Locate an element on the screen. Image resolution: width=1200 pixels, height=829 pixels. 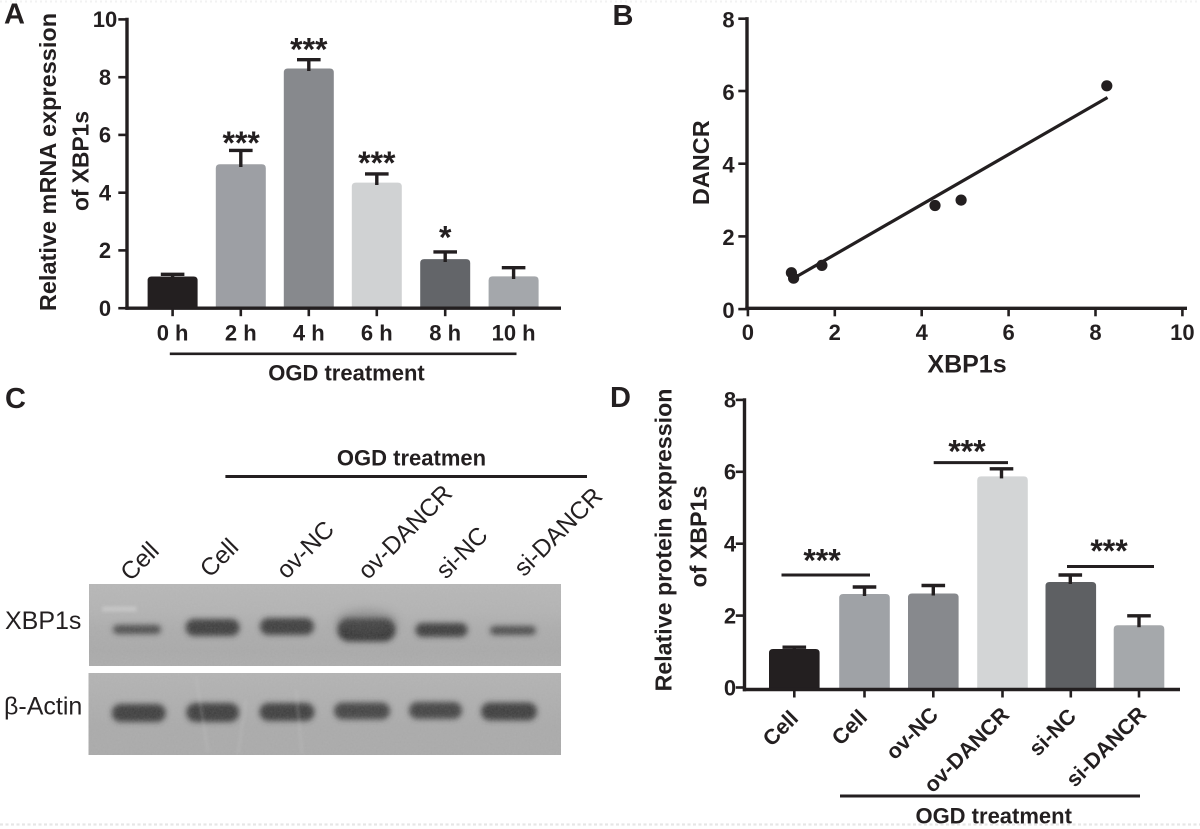
svg-text: 2 h is located at coordinates (241, 333).